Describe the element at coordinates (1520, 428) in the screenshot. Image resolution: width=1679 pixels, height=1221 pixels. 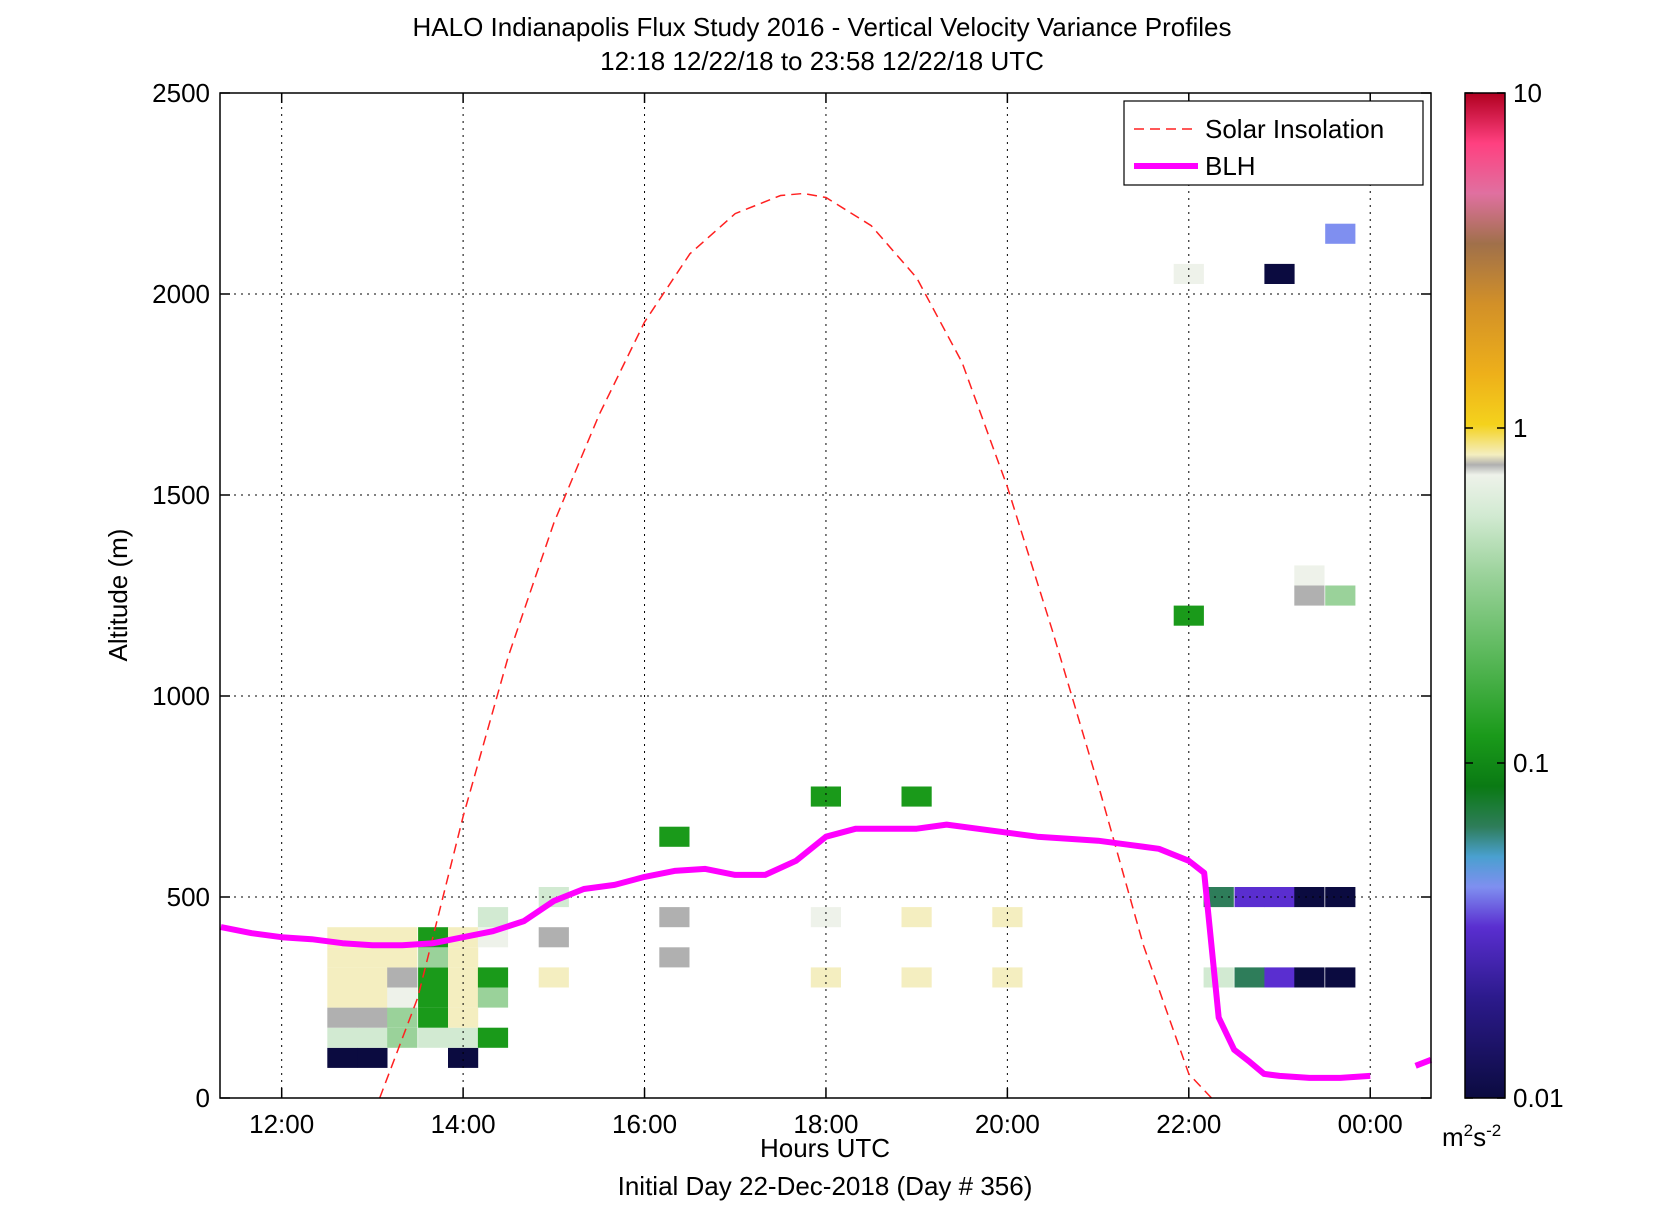
I see `colorbar-tick-label: 1` at that location.